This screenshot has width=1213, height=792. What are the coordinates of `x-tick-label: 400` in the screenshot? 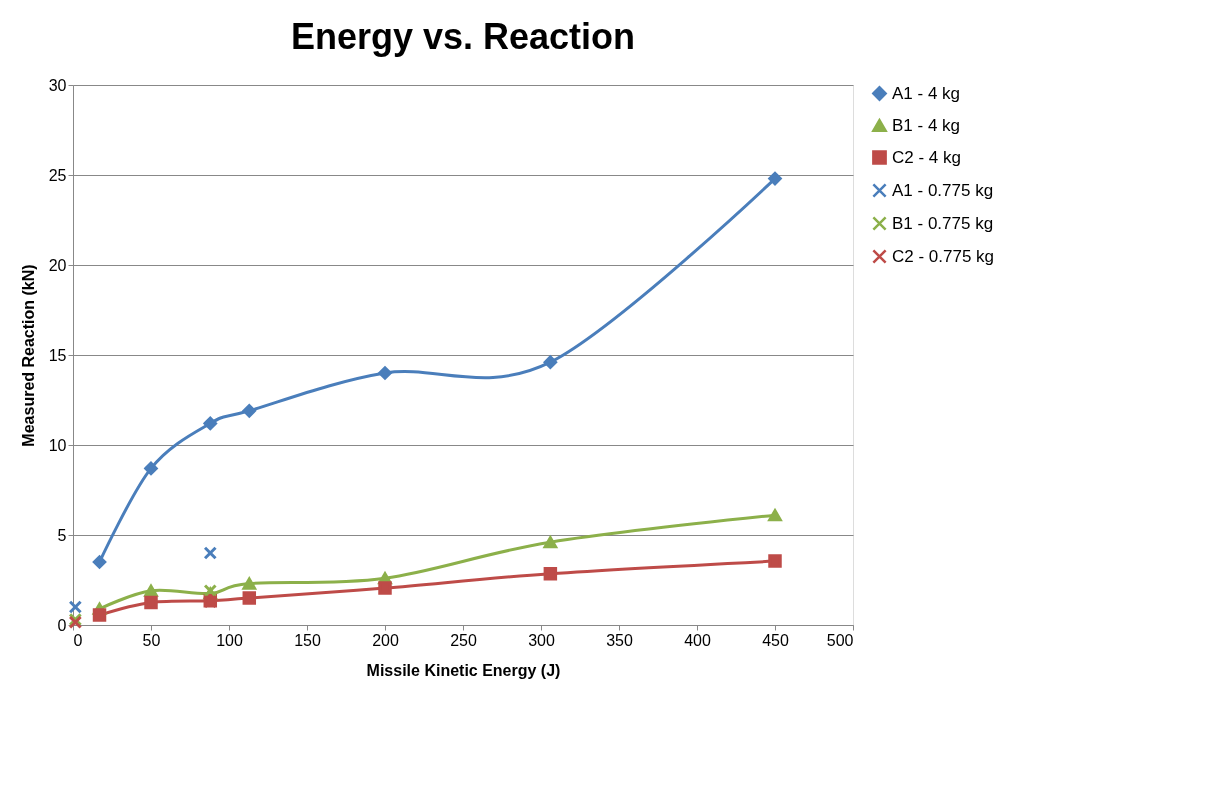 It's located at (697, 640).